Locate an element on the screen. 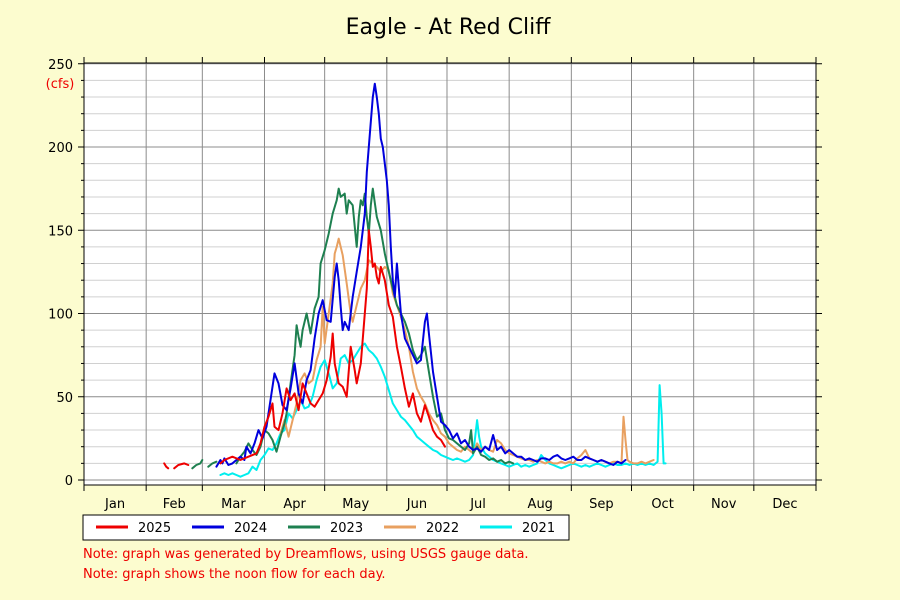  month-label: Jun is located at coordinates (416, 504).